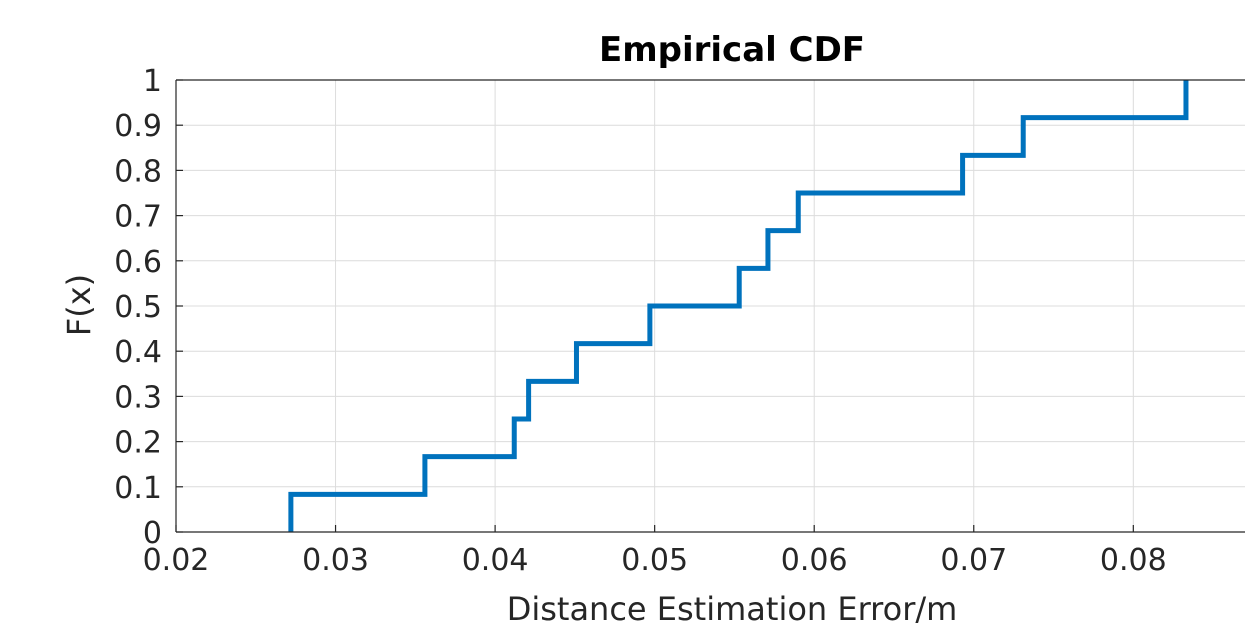 The width and height of the screenshot is (1245, 629). I want to click on x-tick-label: 0.02, so click(176, 560).